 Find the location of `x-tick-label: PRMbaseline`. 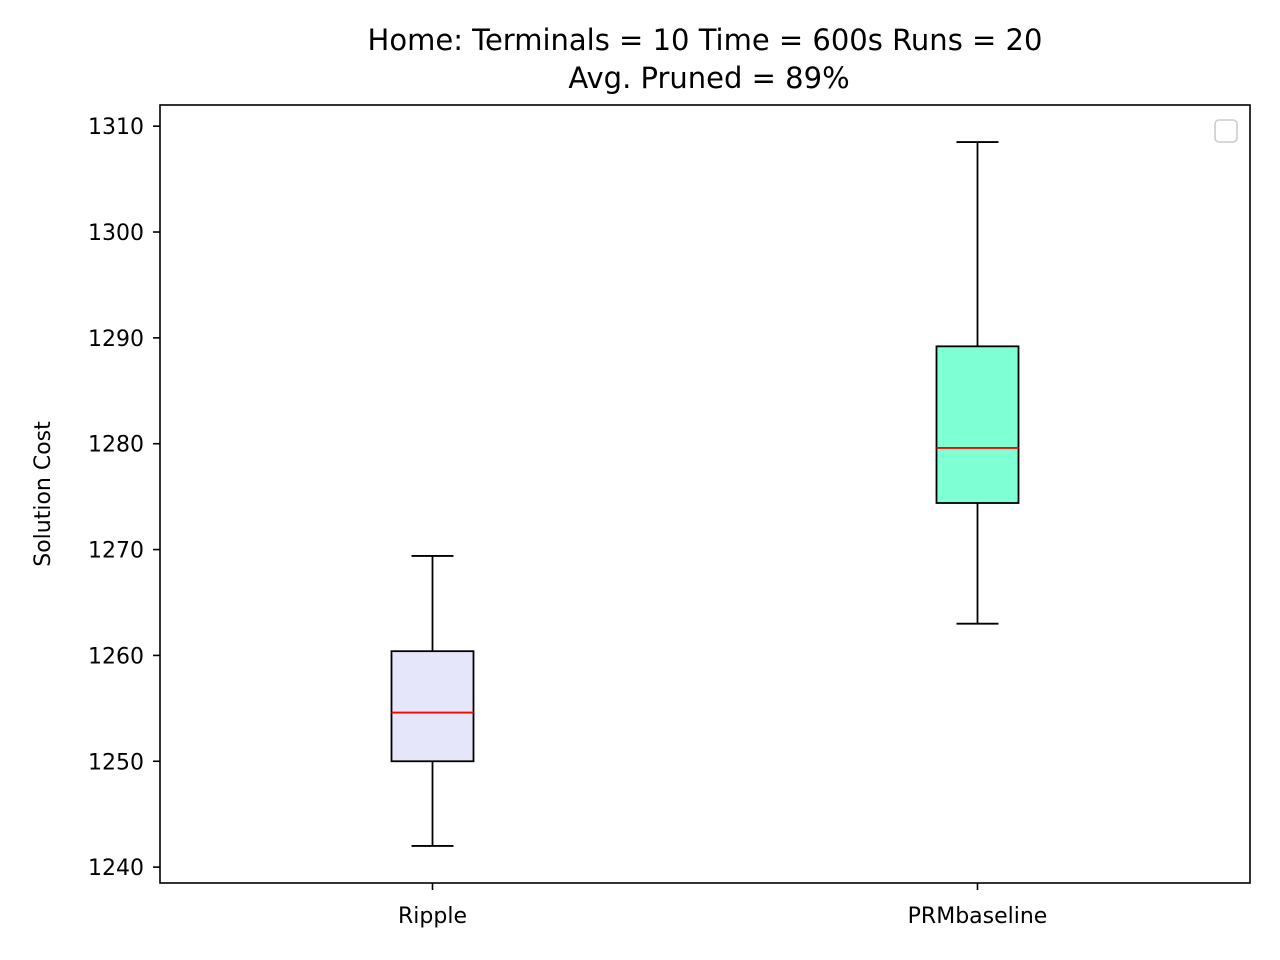

x-tick-label: PRMbaseline is located at coordinates (978, 916).